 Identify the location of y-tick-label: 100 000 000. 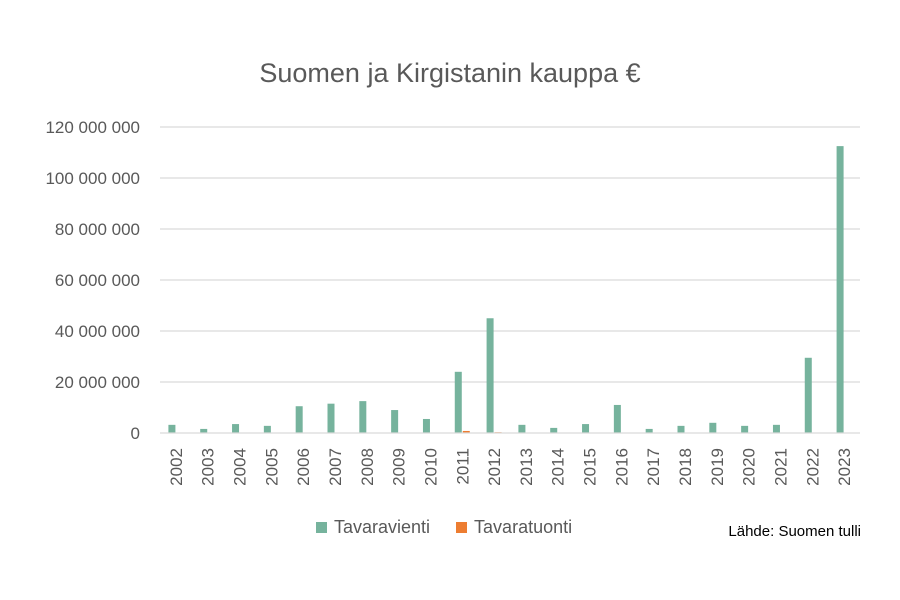
(92, 178).